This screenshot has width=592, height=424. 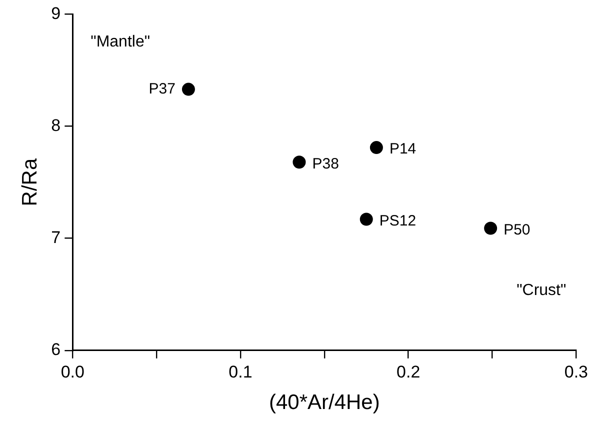 What do you see at coordinates (325, 163) in the screenshot?
I see `annotation: P38` at bounding box center [325, 163].